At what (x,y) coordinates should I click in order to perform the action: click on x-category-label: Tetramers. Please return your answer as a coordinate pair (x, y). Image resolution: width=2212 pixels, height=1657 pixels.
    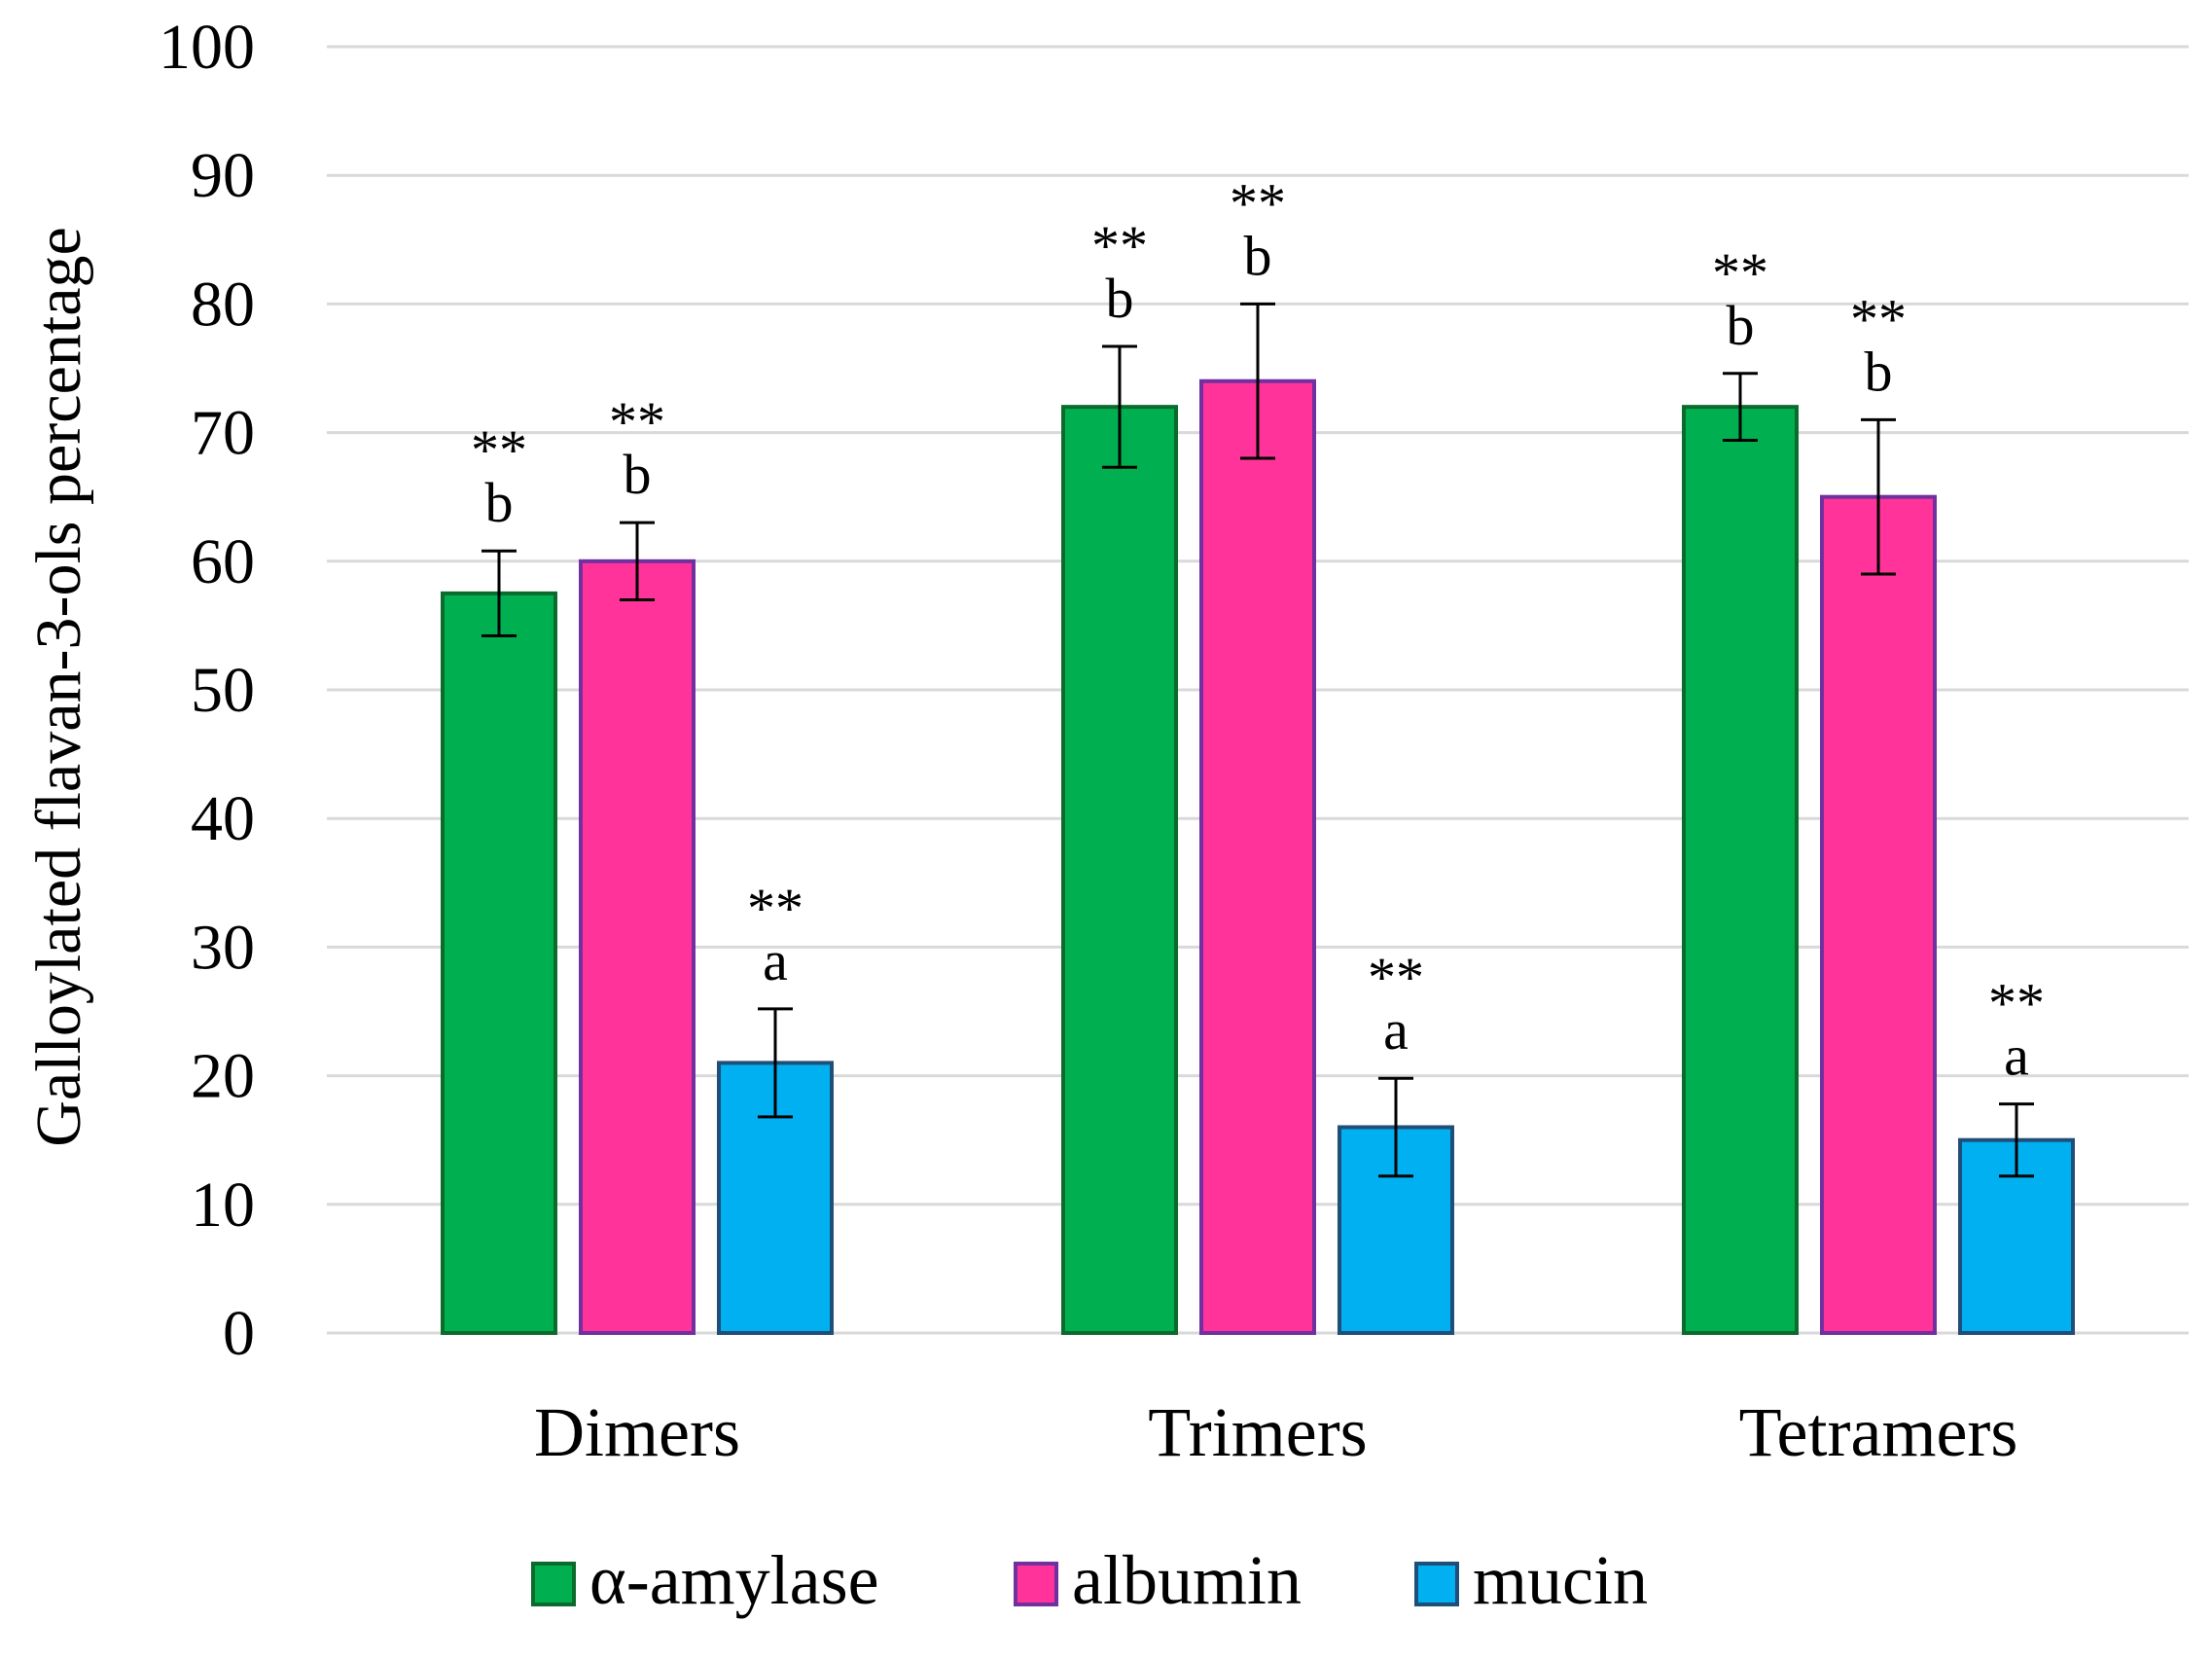
    Looking at the image, I should click on (1878, 1432).